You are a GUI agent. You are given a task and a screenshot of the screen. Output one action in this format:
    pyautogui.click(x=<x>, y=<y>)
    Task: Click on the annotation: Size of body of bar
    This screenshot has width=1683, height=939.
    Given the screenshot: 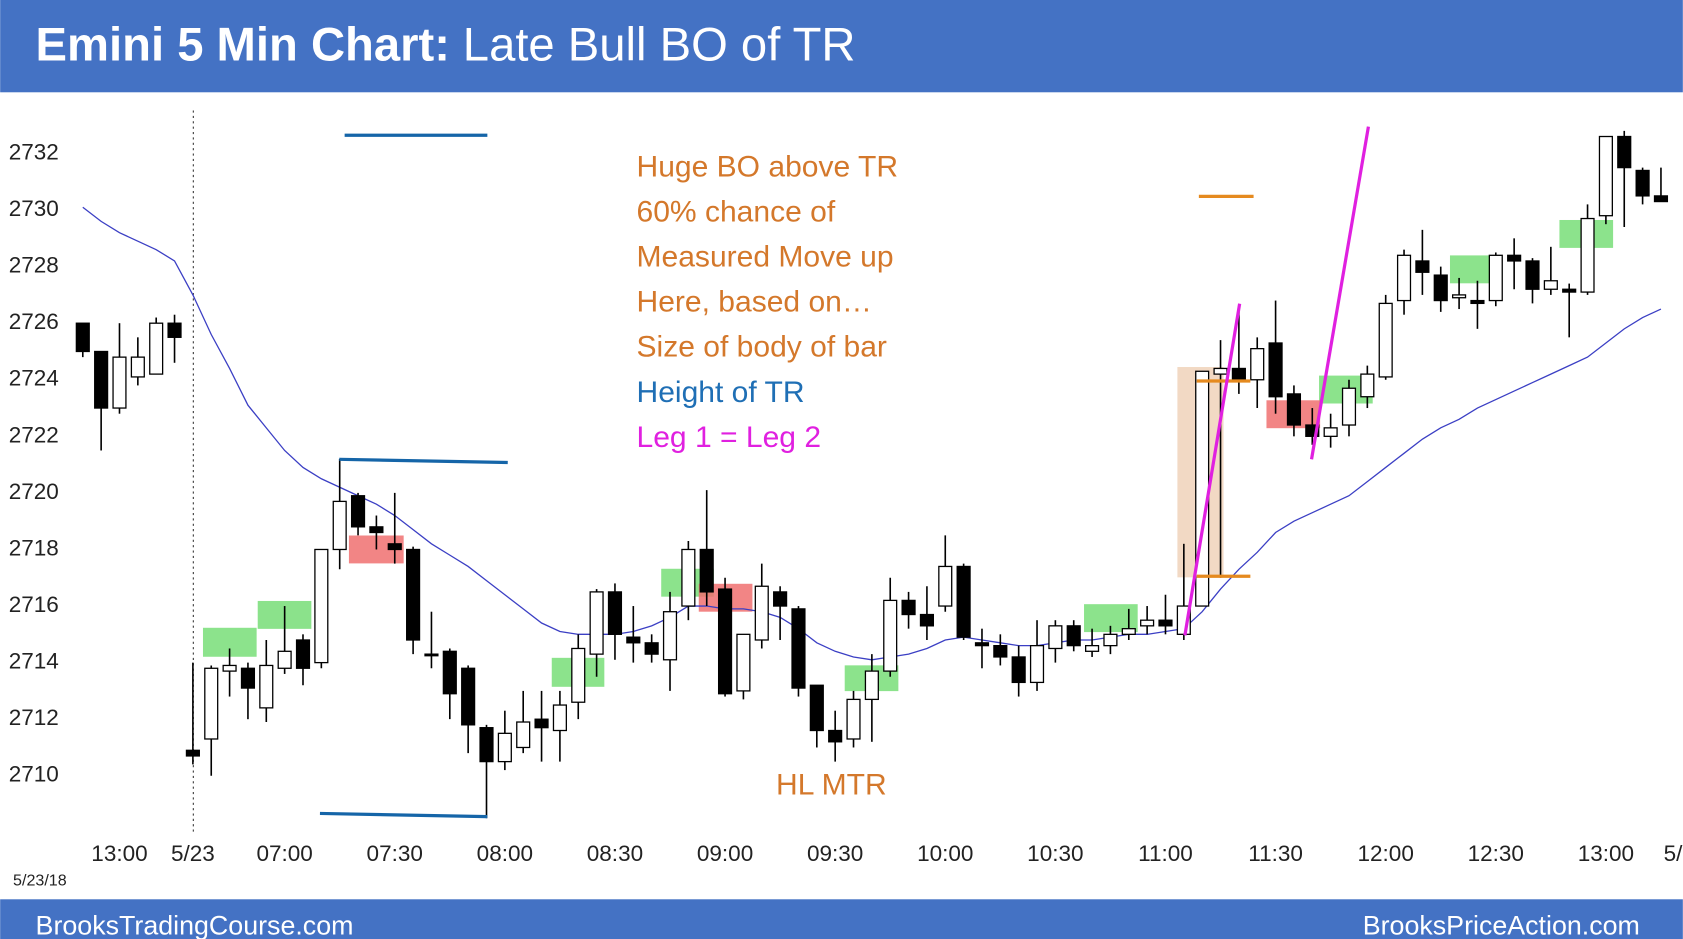 What is the action you would take?
    pyautogui.click(x=762, y=347)
    